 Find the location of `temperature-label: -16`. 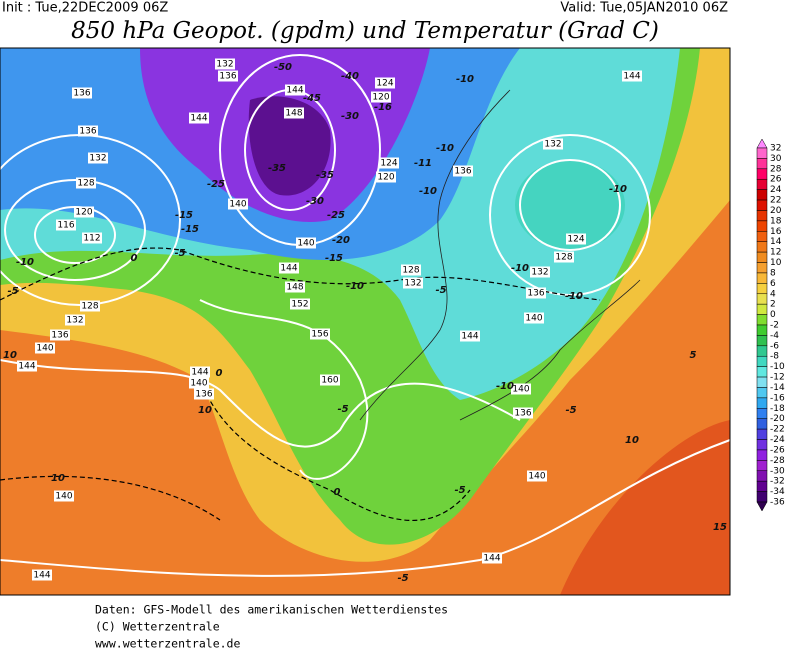

temperature-label: -16 is located at coordinates (383, 107).